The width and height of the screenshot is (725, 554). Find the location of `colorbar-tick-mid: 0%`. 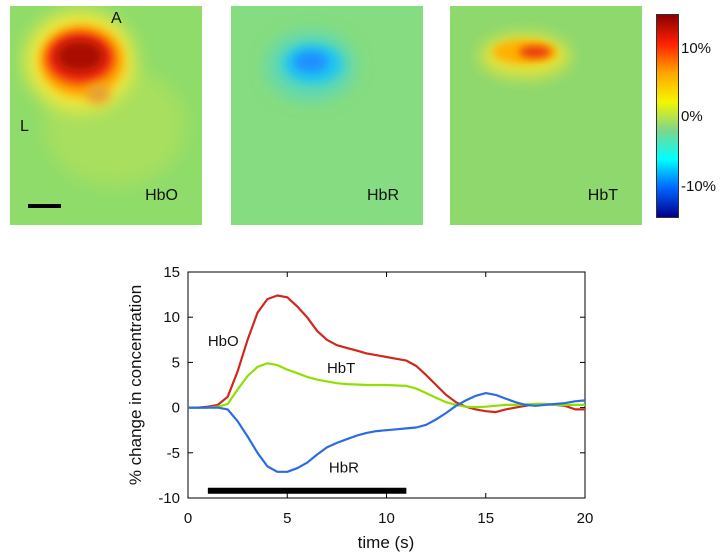

colorbar-tick-mid: 0% is located at coordinates (692, 116).